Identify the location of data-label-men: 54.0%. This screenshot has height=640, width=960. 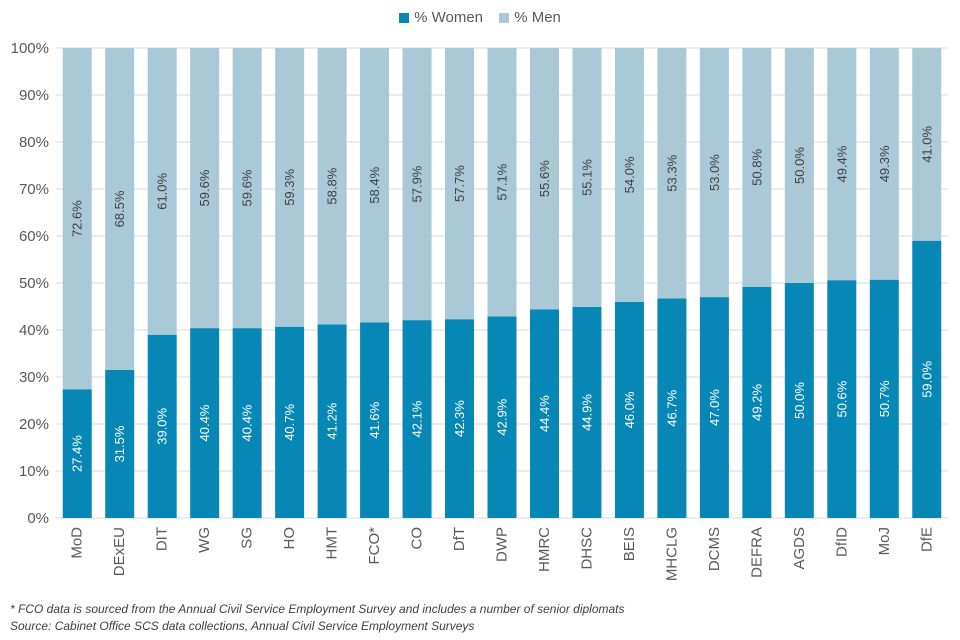
(629, 174).